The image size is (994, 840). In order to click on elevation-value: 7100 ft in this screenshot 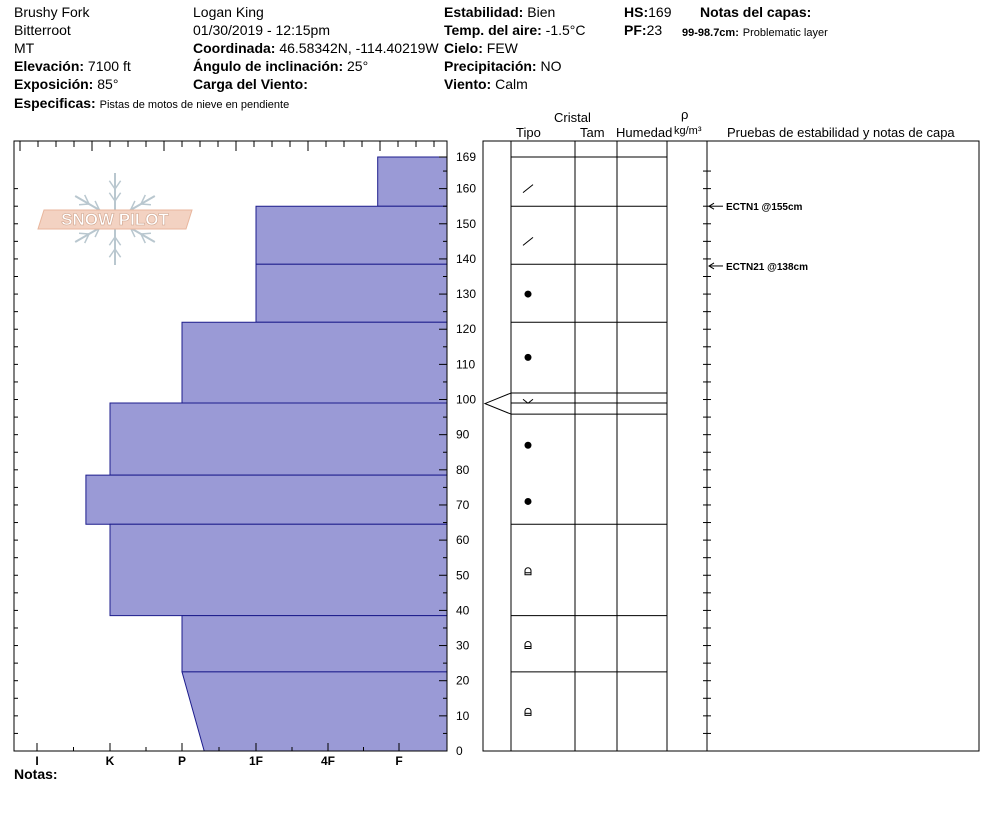, I will do `click(109, 66)`.